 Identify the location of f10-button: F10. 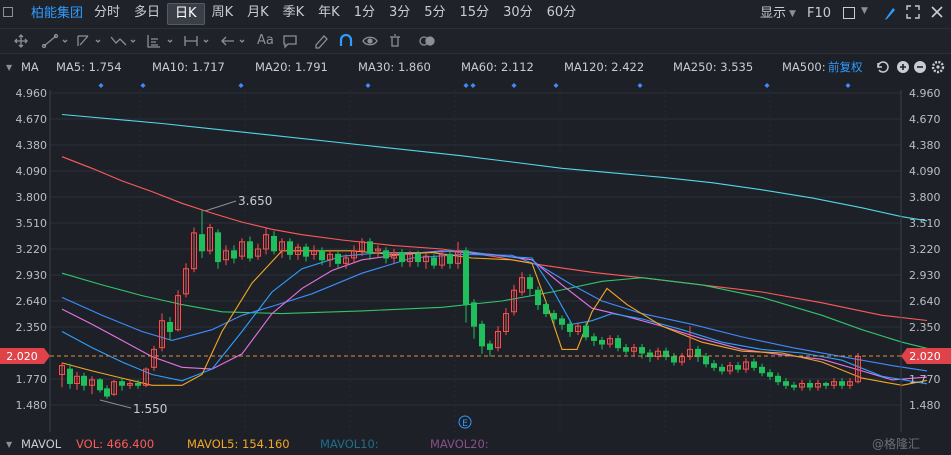
(819, 13).